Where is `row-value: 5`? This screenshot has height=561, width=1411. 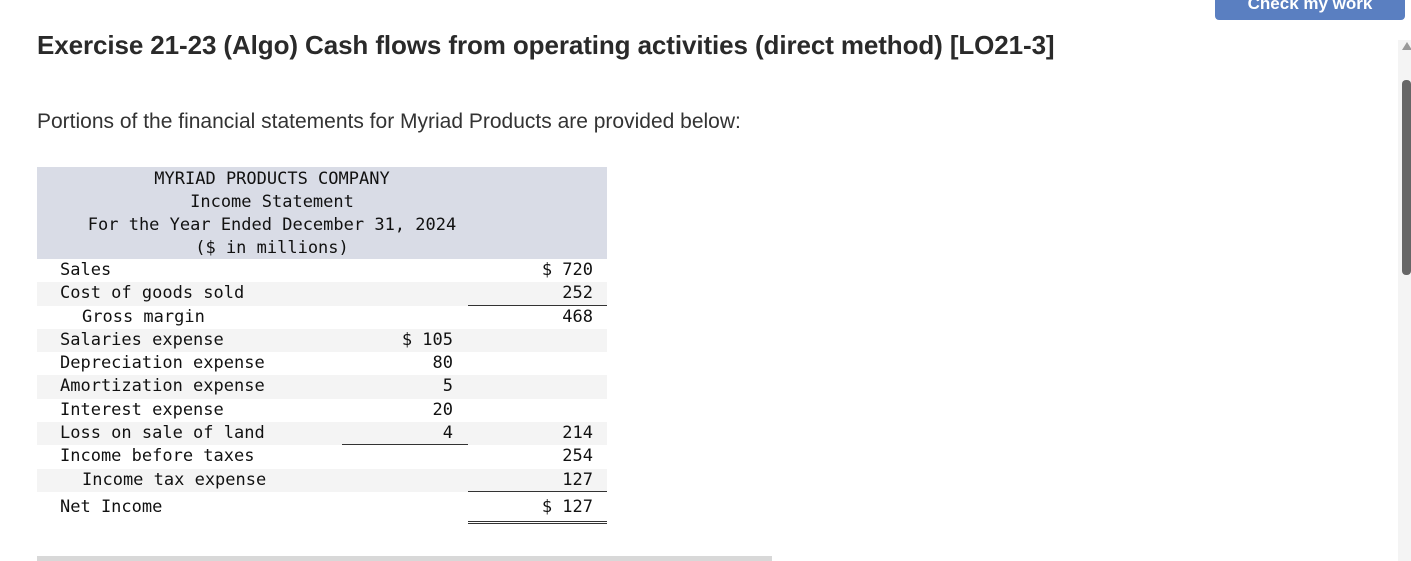
row-value: 5 is located at coordinates (447, 386).